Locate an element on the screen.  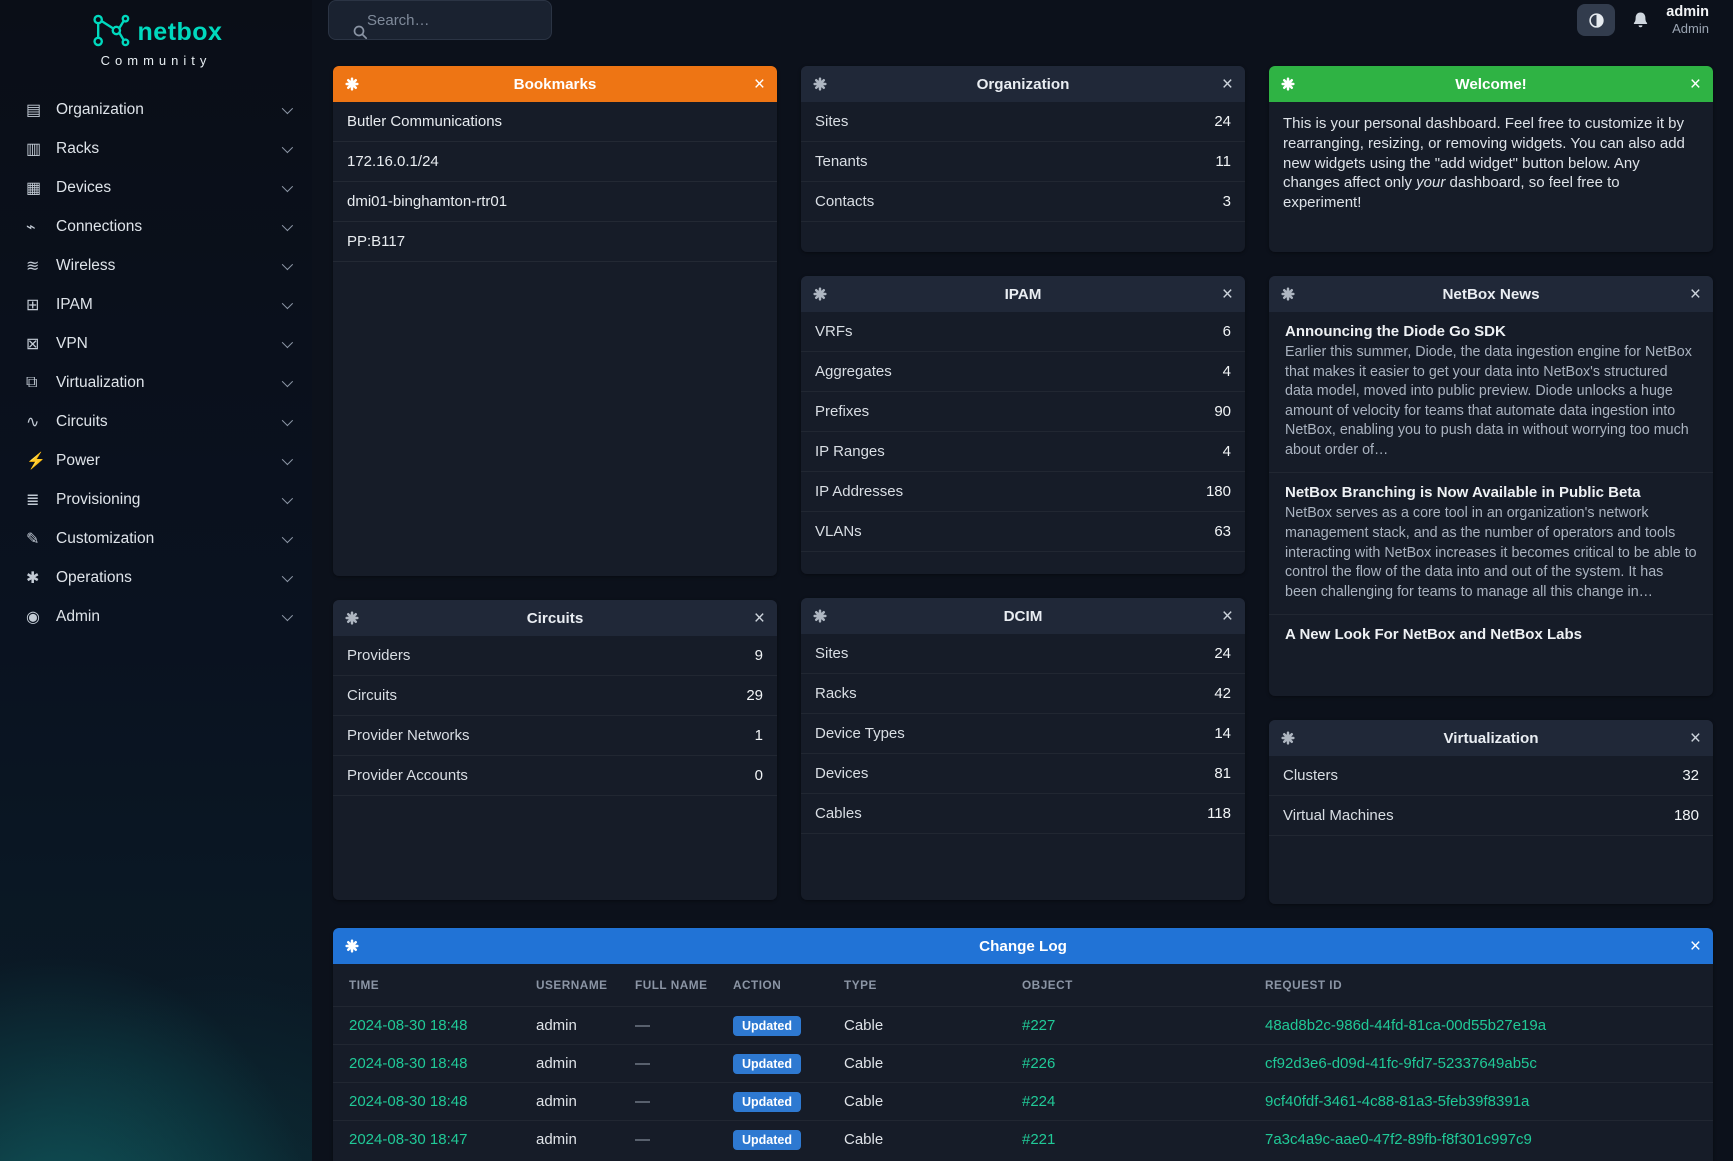
stat-label-link: Circuits is located at coordinates (372, 695).